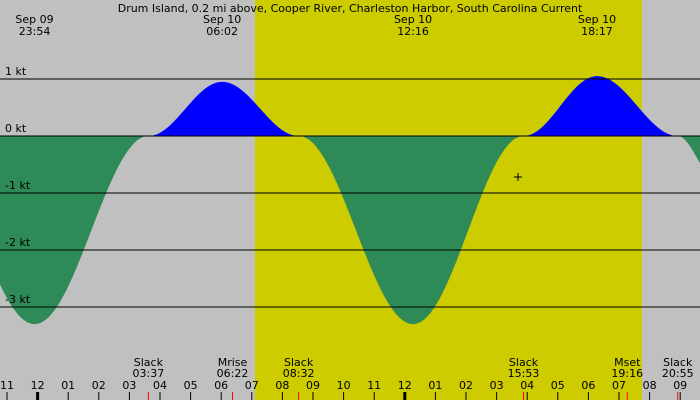 The image size is (700, 400). I want to click on current-time-marker, so click(518, 177).